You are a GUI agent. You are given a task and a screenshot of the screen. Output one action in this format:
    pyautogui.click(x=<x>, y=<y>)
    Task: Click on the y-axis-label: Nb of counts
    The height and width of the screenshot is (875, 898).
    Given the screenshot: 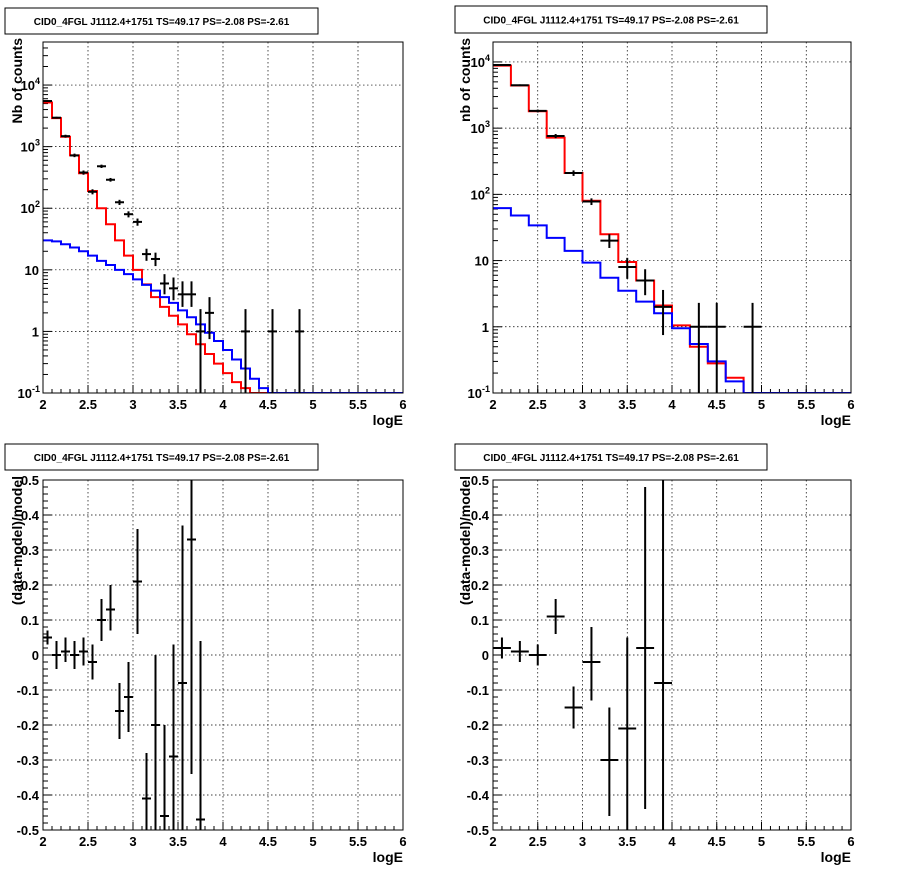 What is the action you would take?
    pyautogui.click(x=17, y=81)
    